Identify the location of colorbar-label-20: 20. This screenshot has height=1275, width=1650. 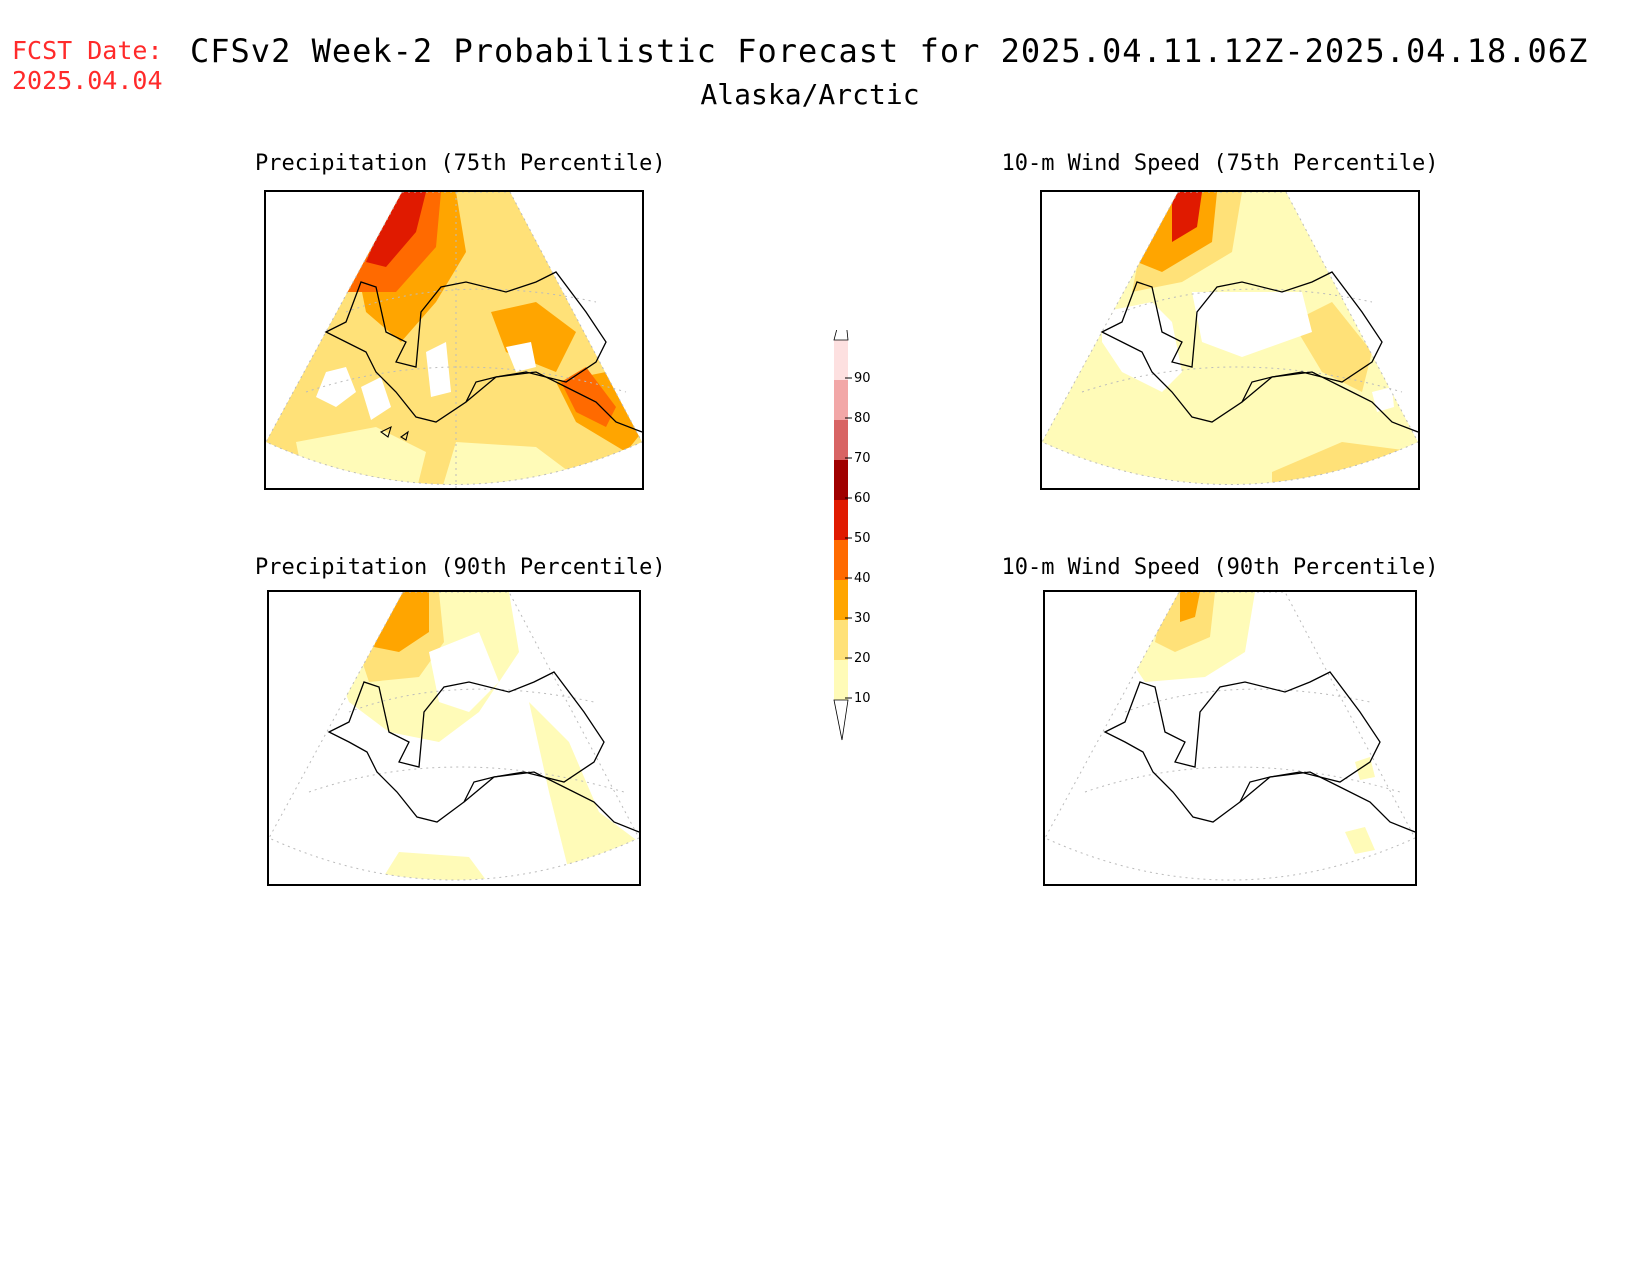
(862, 658).